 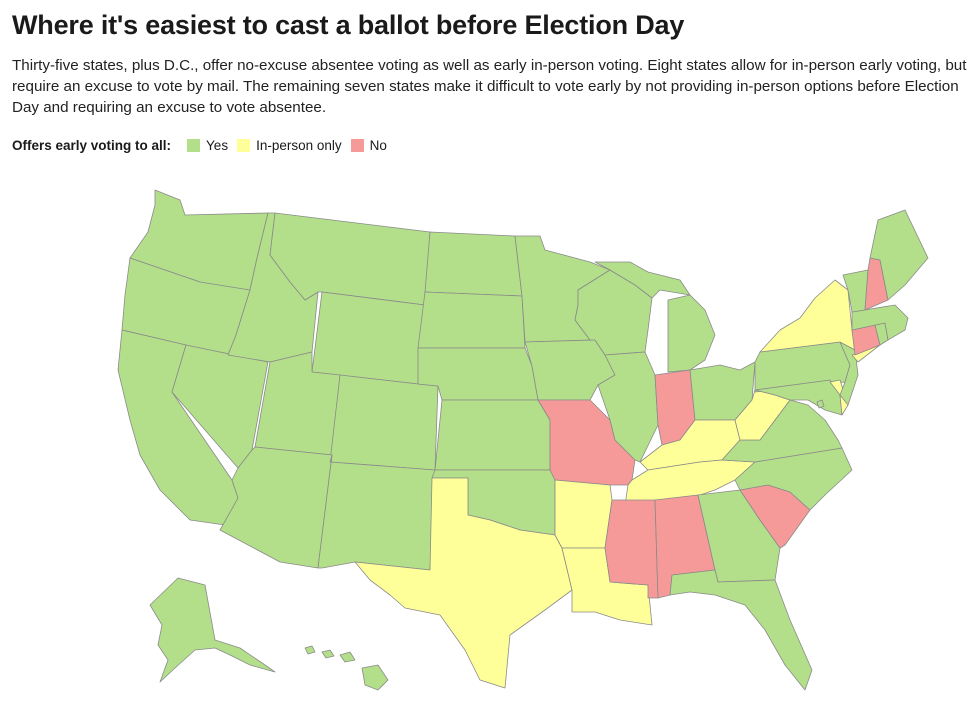 What do you see at coordinates (741, 630) in the screenshot?
I see `state-FL` at bounding box center [741, 630].